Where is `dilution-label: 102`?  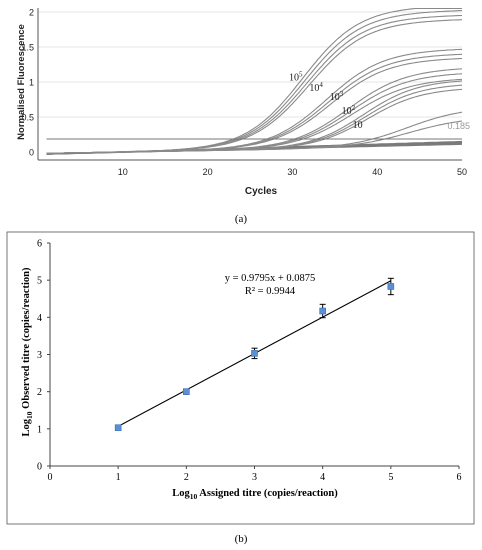 dilution-label: 102 is located at coordinates (349, 110).